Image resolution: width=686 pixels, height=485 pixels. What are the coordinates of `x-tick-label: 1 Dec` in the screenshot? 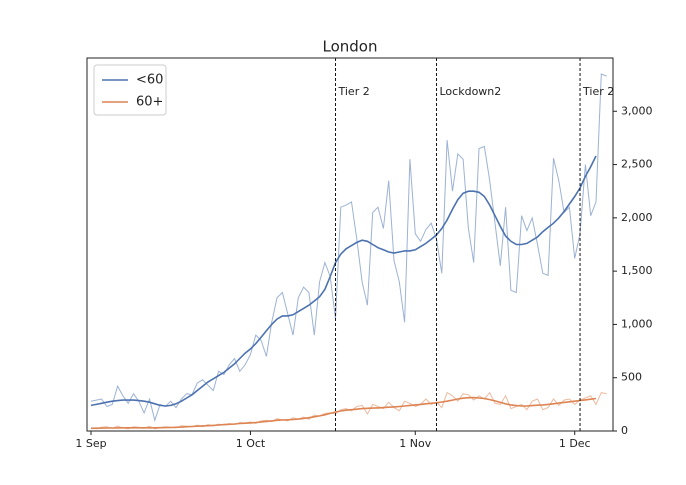 It's located at (575, 443).